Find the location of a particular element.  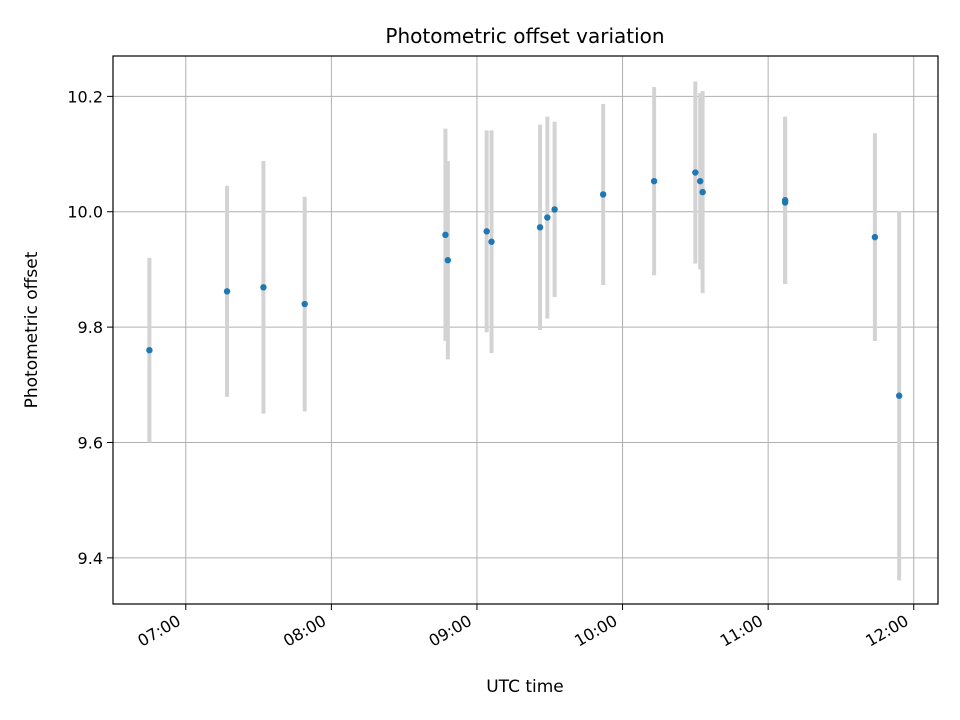

x-tick-label: 08:00 is located at coordinates (304, 631).